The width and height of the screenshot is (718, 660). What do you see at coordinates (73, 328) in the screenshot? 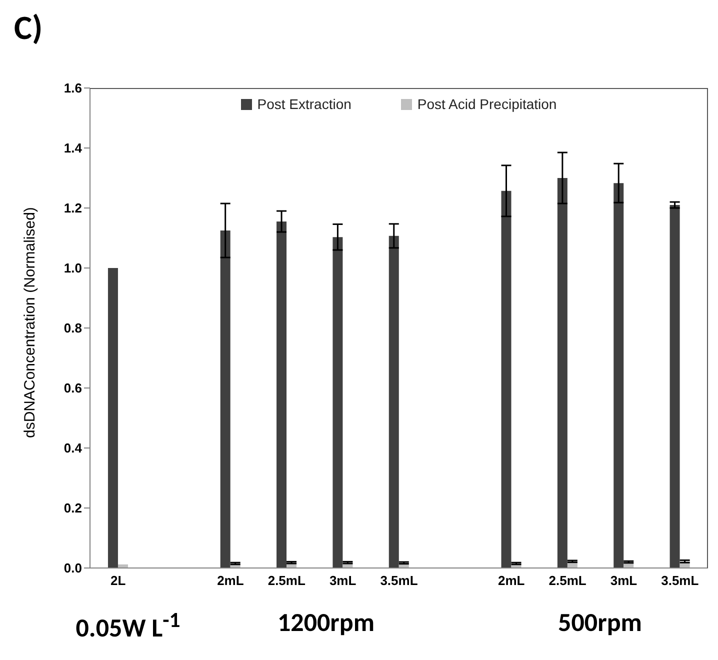
I see `y-tick-label: 0.8` at bounding box center [73, 328].